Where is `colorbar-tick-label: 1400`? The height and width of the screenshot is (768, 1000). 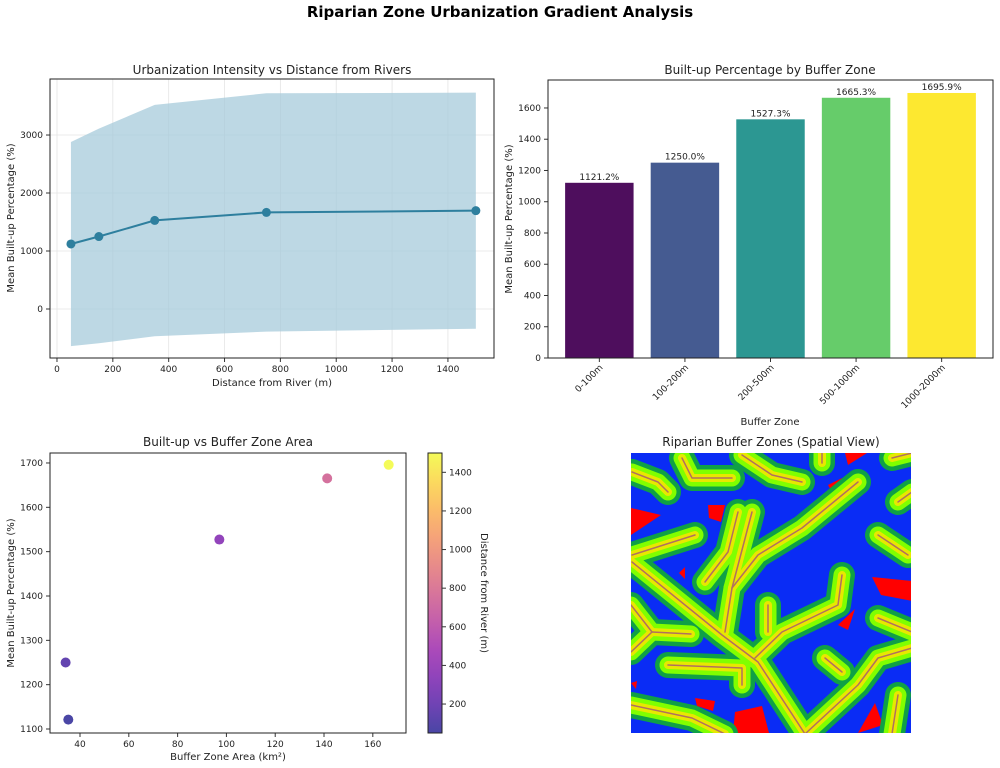
colorbar-tick-label: 1400 is located at coordinates (460, 473).